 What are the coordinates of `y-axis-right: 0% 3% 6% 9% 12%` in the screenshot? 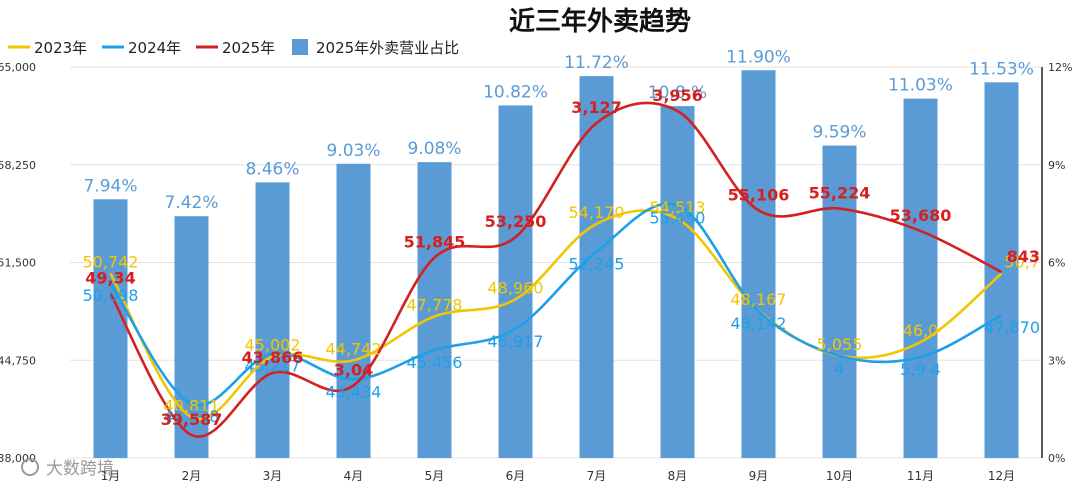 It's located at (1056, 263).